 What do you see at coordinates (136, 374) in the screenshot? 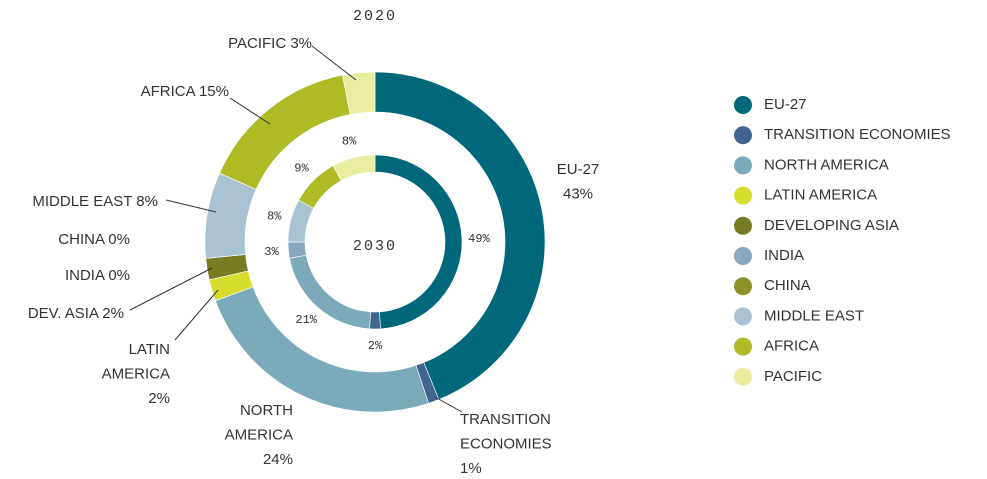
I see `data-label: LATIN AMERICA 2%` at bounding box center [136, 374].